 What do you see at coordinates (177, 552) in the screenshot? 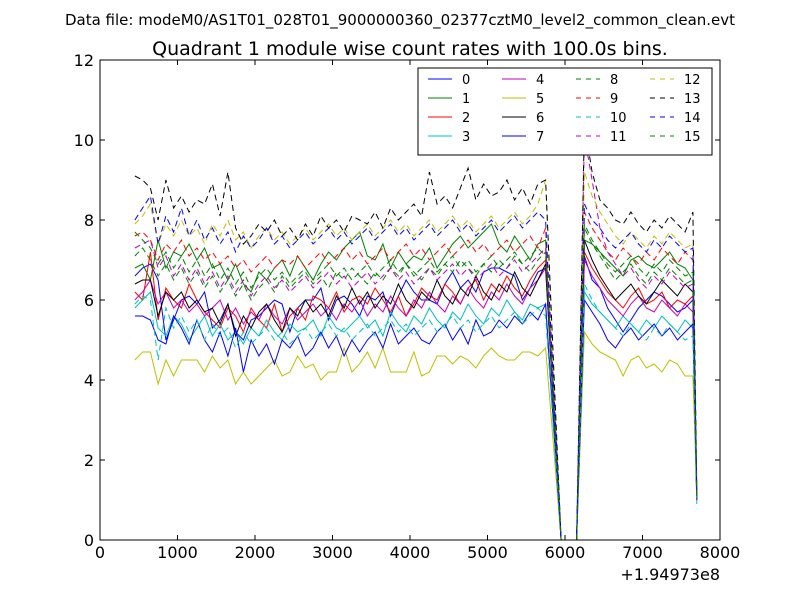
I see `x-tick-label: 1000` at bounding box center [177, 552].